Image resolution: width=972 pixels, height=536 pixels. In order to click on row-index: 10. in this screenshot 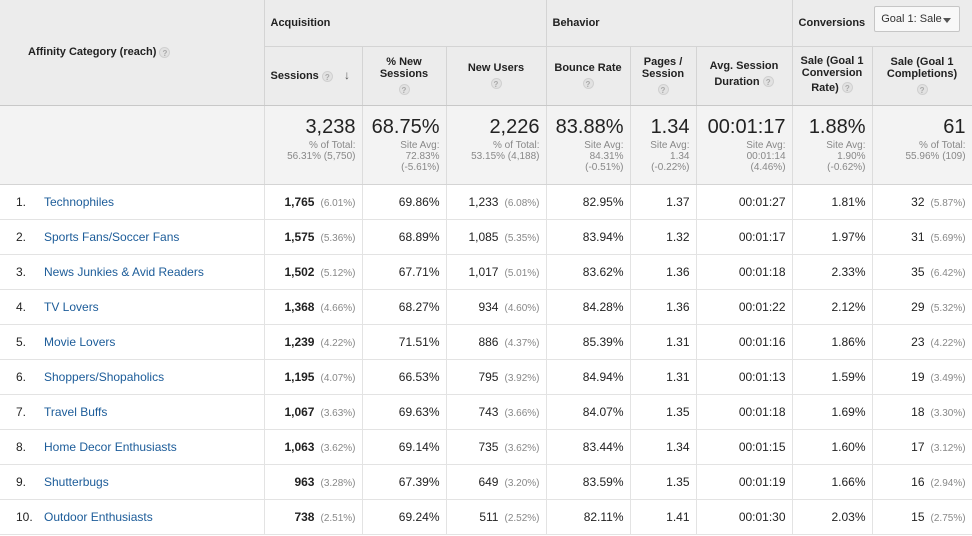, I will do `click(24, 516)`.